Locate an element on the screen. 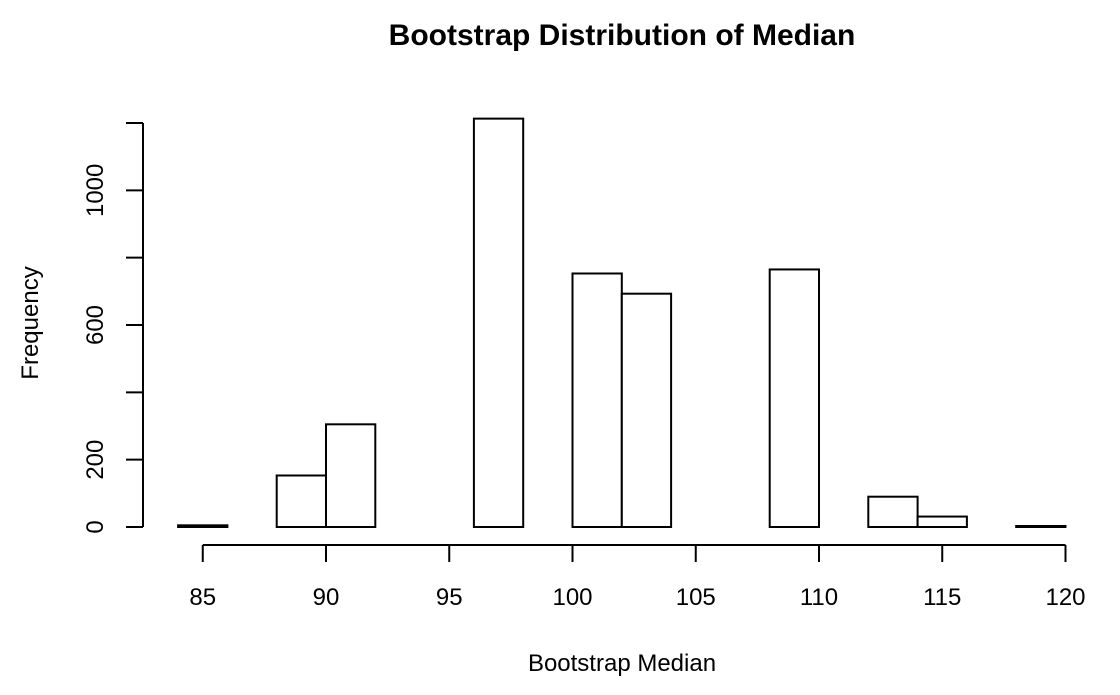  y-tick-label: 600 is located at coordinates (95, 325).